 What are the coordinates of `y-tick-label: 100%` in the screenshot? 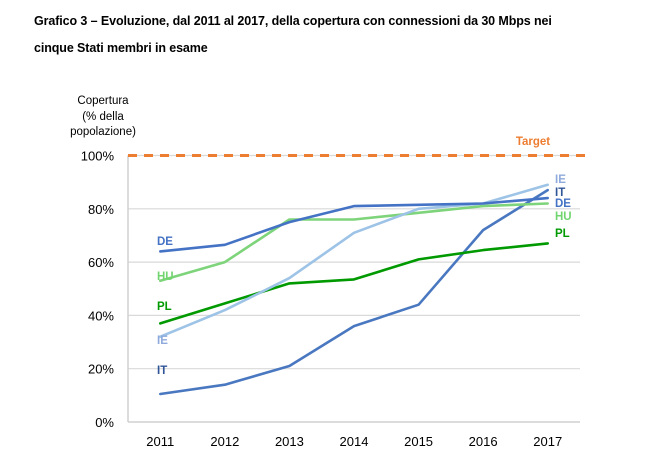 It's located at (98, 156).